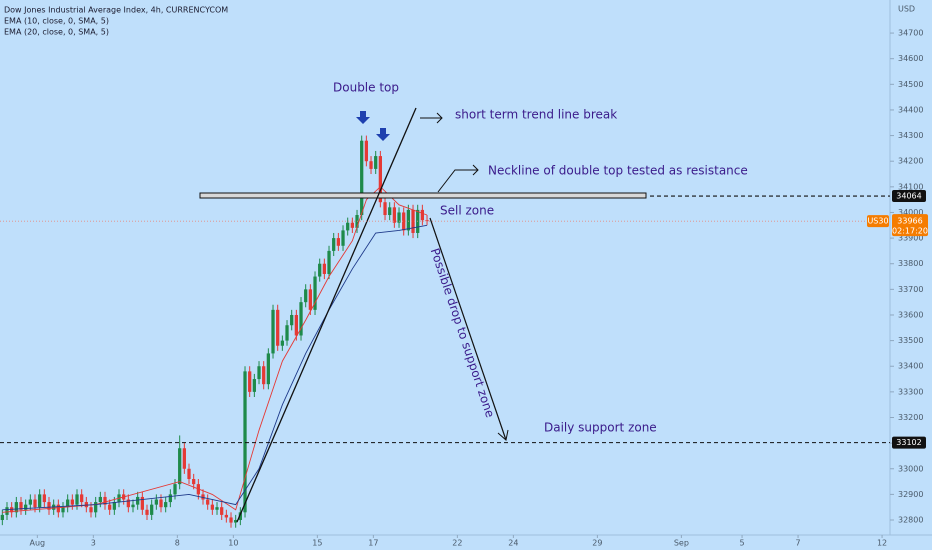  What do you see at coordinates (597, 543) in the screenshot?
I see `x-tick-label: 29` at bounding box center [597, 543].